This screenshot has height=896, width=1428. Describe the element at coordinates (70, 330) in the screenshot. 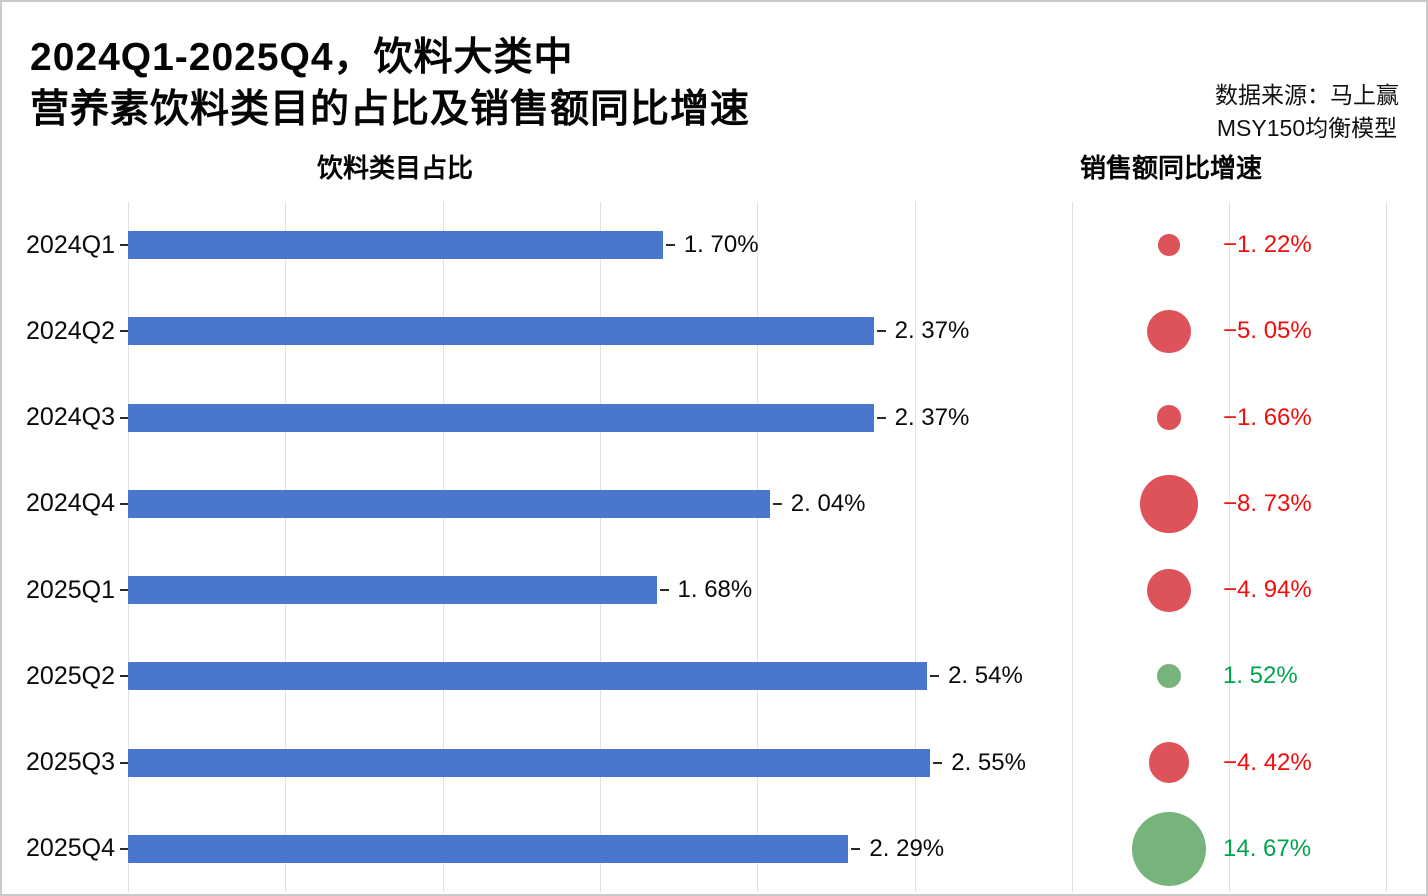

I see `category-label: 2024Q2` at that location.